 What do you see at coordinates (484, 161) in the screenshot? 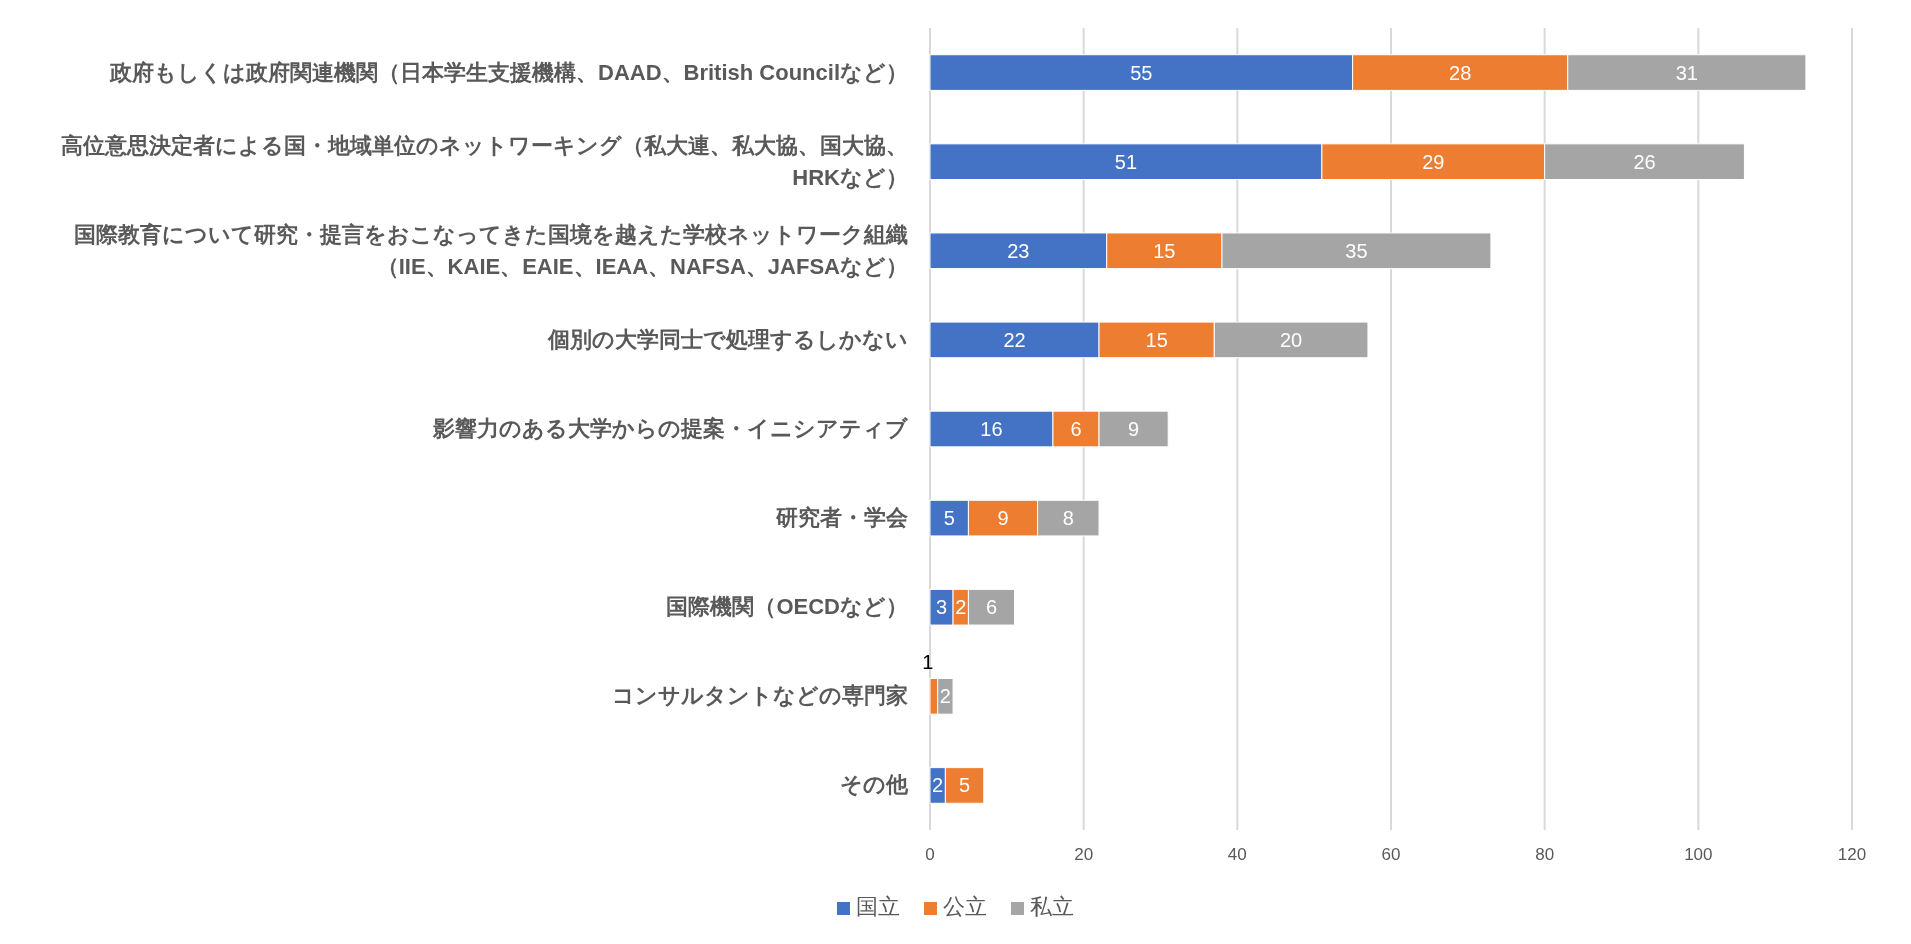
I see `y-tick-label: 高位意思決定者による国・地域単位のネットワーキング（私大連、私大協、国大協、HRKなど）` at bounding box center [484, 161].